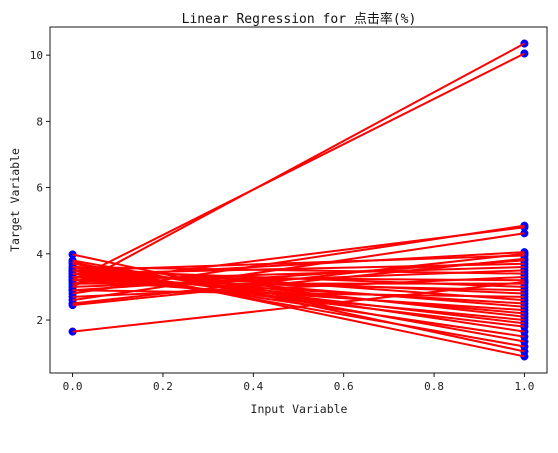 This screenshot has height=453, width=558. I want to click on x-tick-label: 0.4, so click(253, 386).